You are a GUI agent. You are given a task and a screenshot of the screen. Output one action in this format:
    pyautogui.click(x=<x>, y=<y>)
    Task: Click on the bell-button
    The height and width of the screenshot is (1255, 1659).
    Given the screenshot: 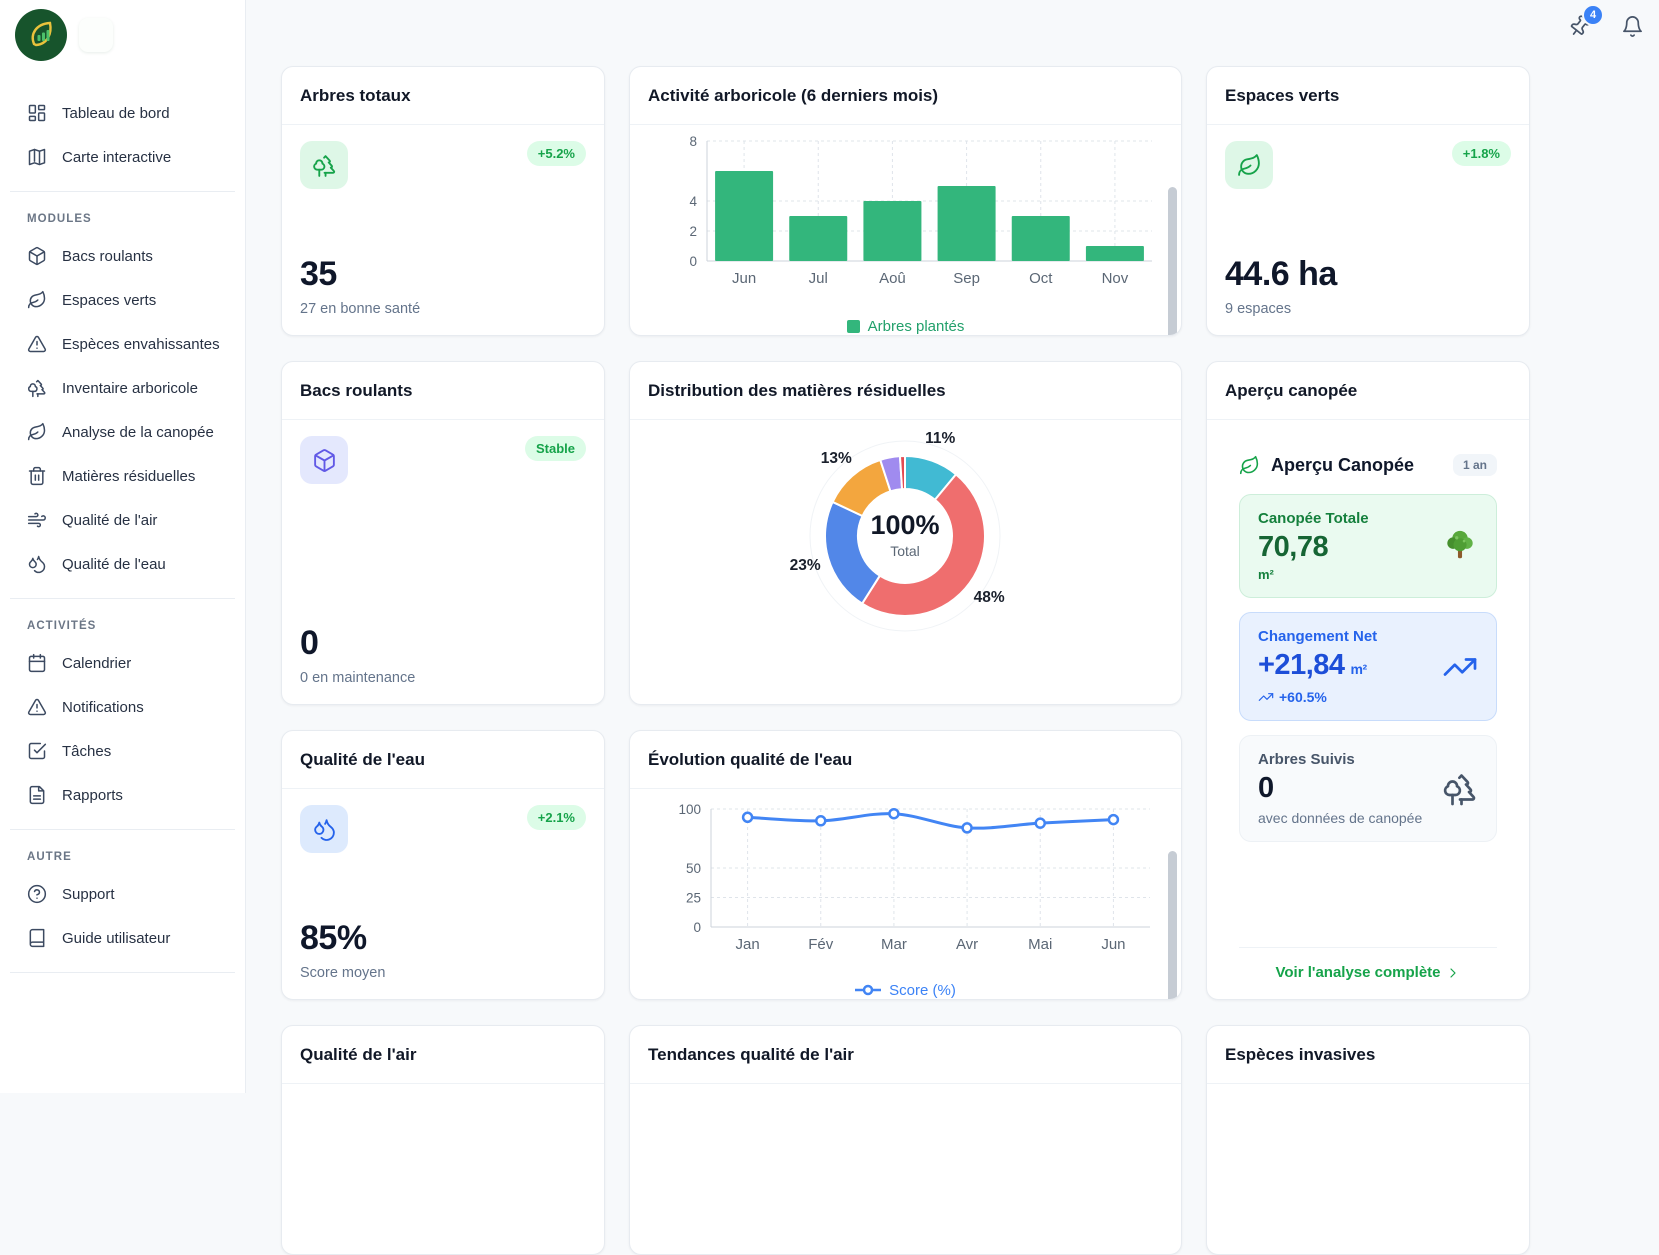 What is the action you would take?
    pyautogui.click(x=1632, y=26)
    